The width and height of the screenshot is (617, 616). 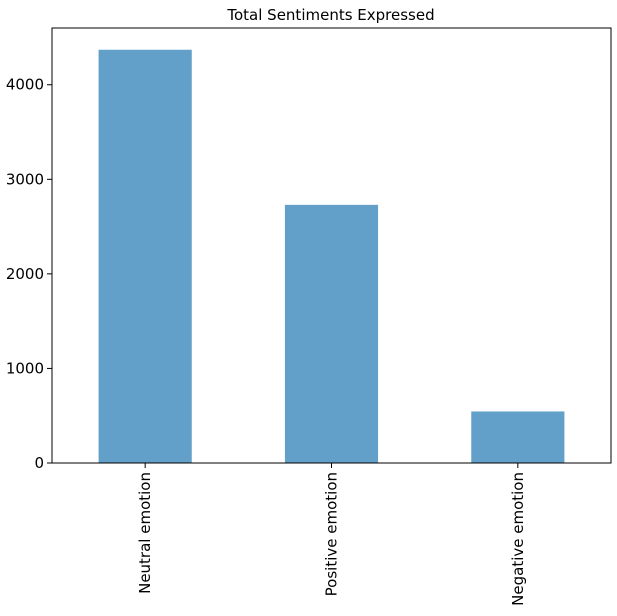 I want to click on y-tick-label: 4000, so click(x=25, y=85).